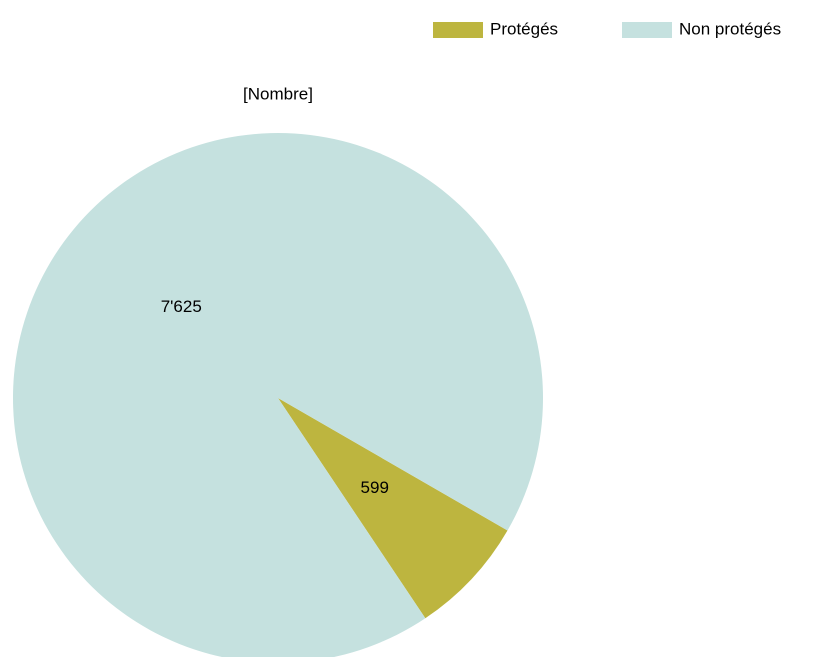  I want to click on data-label: 7'625, so click(181, 306).